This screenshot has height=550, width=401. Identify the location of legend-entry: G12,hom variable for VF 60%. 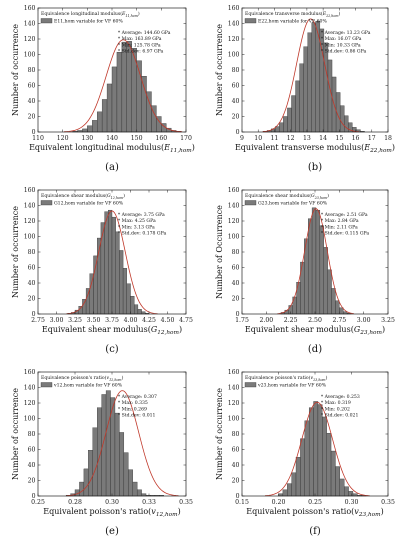
(89, 204).